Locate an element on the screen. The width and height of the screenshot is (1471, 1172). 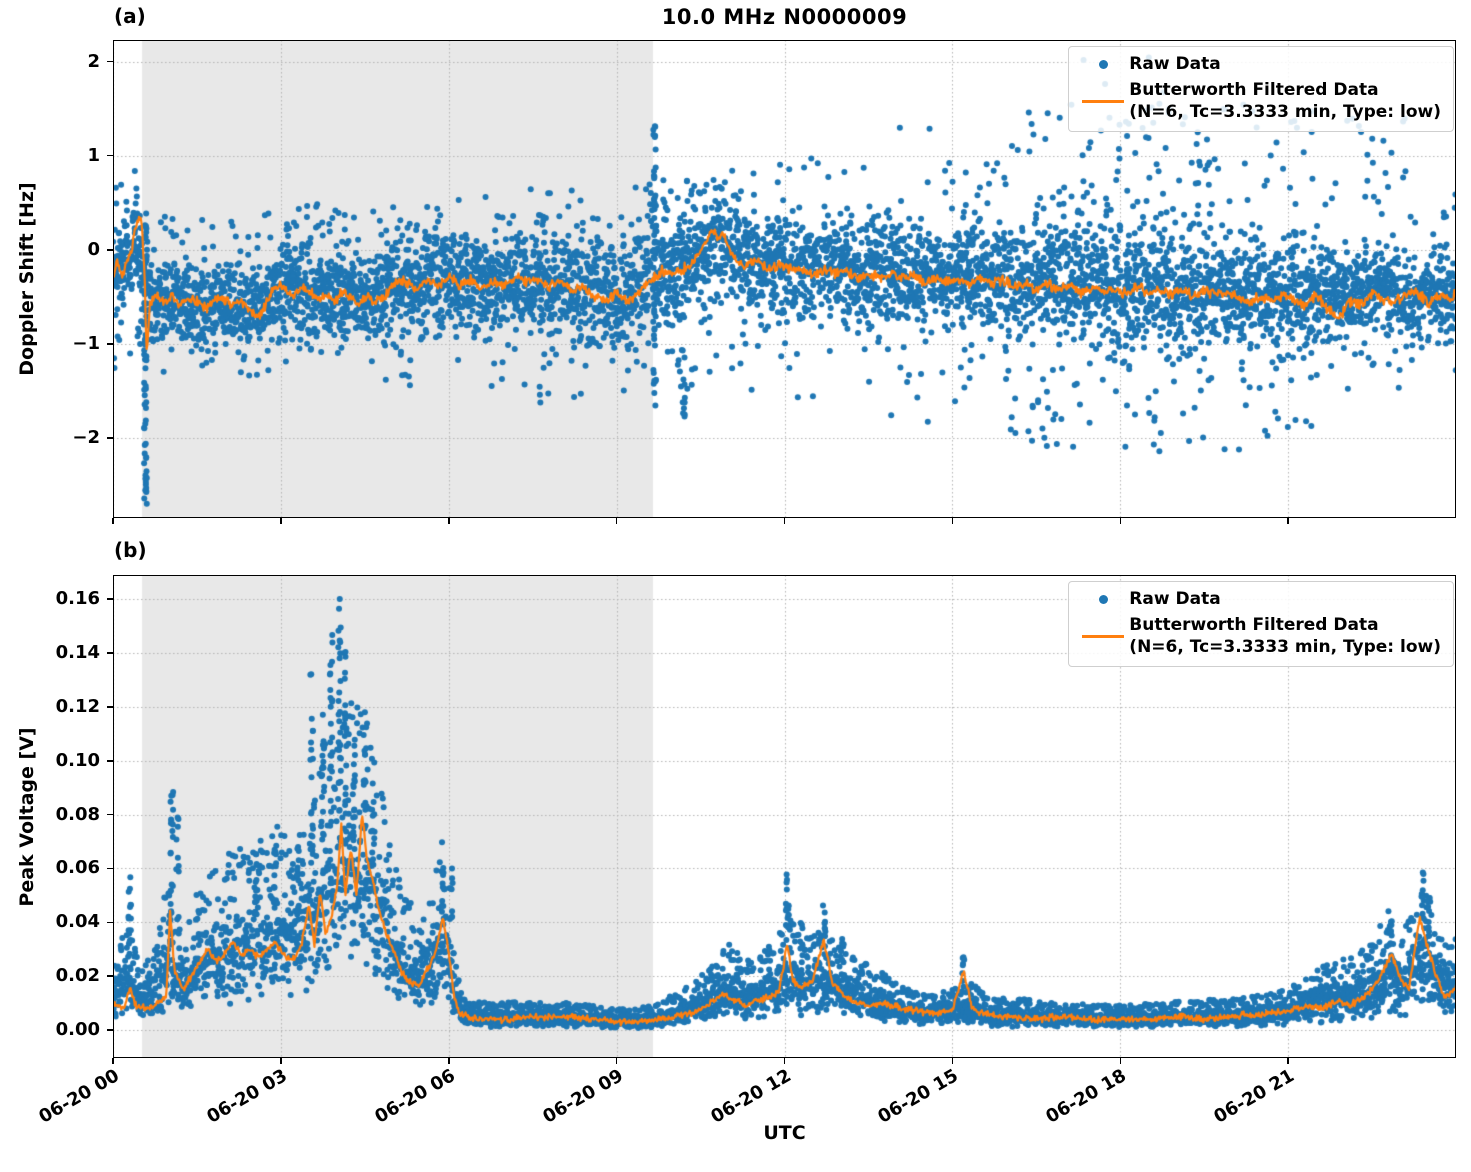
x-tick-label: 06-20 09 is located at coordinates (583, 1096).